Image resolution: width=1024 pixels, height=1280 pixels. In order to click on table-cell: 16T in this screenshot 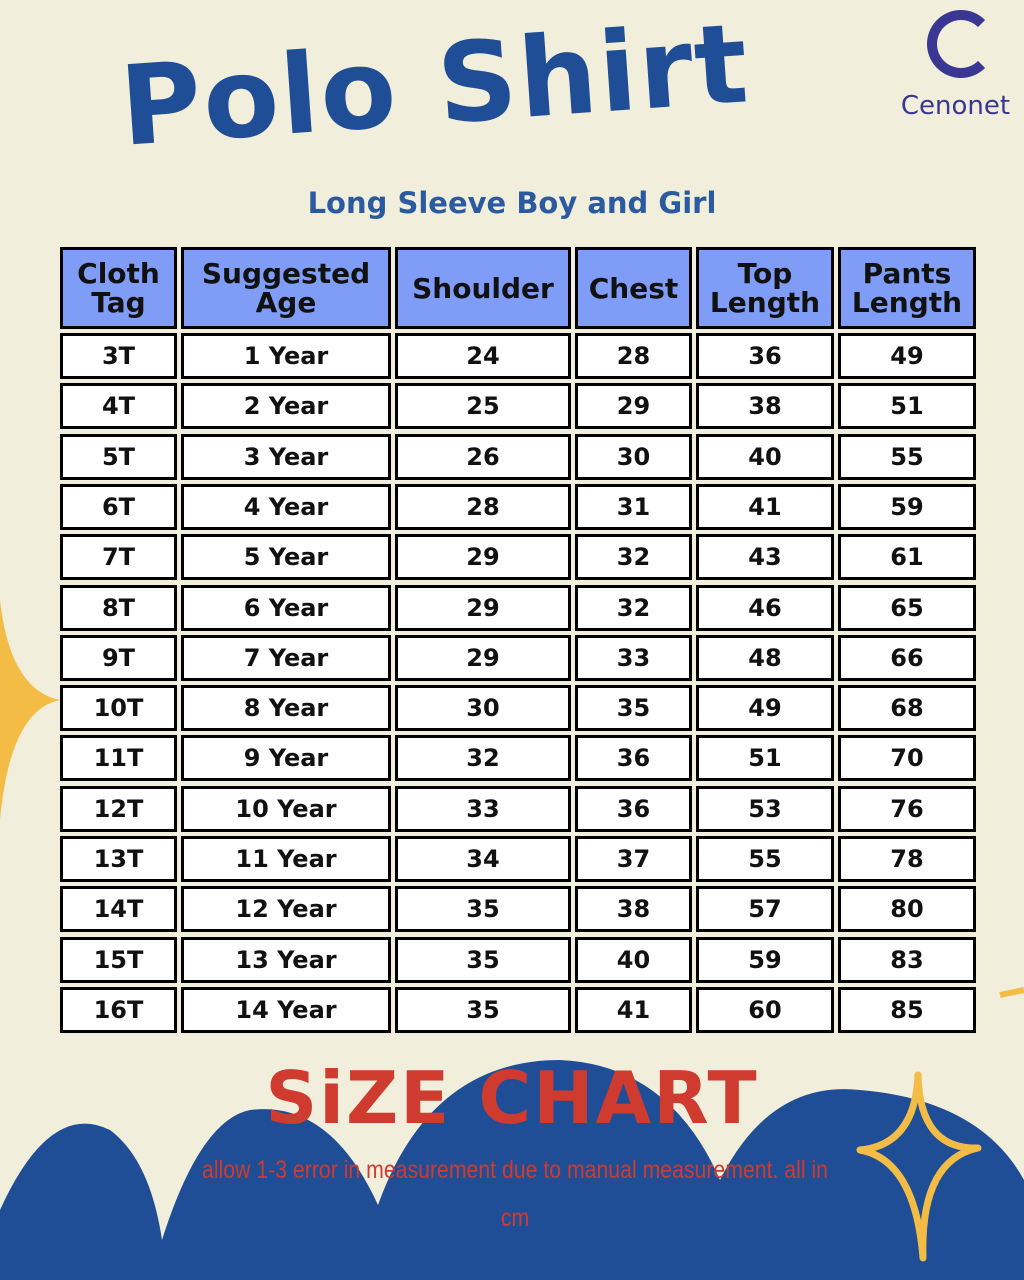, I will do `click(118, 1010)`.